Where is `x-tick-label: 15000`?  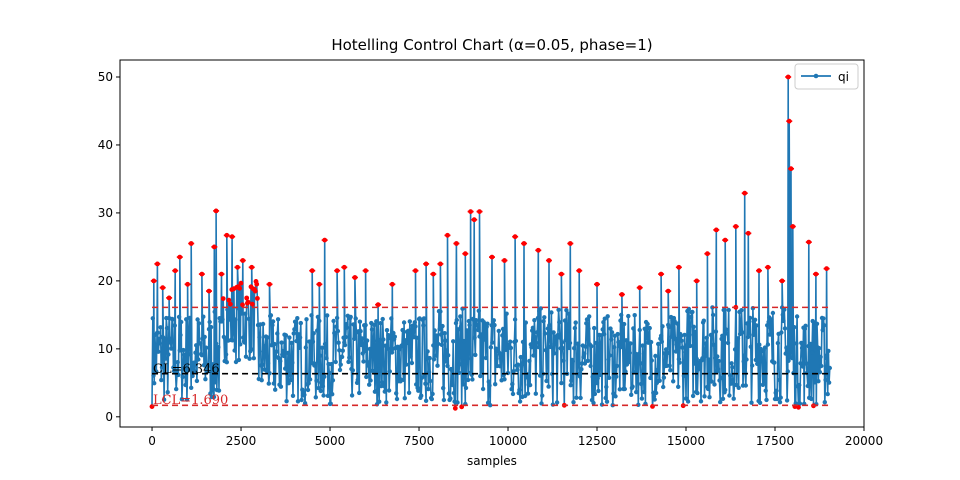
x-tick-label: 15000 is located at coordinates (686, 441).